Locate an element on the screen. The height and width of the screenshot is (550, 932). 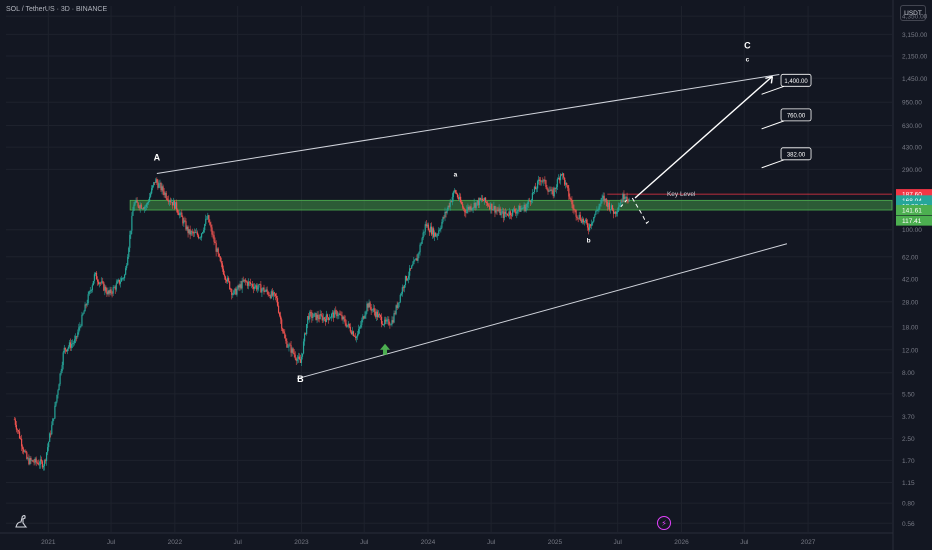
lightning-icon: ⚡ is located at coordinates (664, 523).